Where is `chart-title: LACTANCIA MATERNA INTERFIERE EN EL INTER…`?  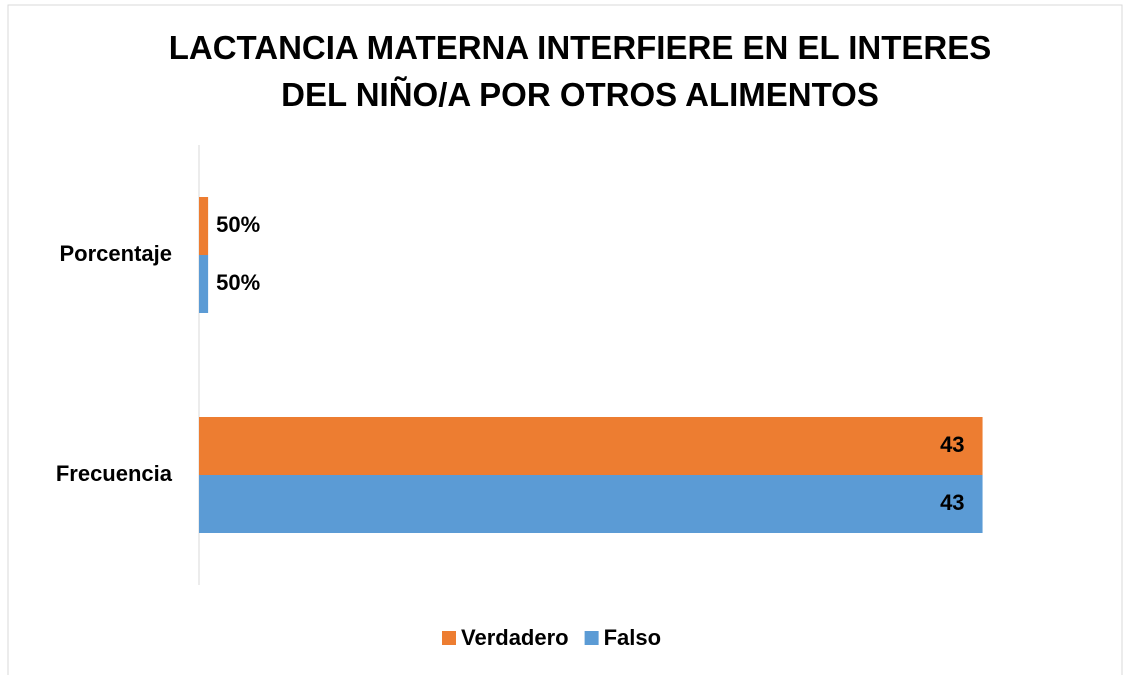 chart-title: LACTANCIA MATERNA INTERFIERE EN EL INTER… is located at coordinates (580, 71).